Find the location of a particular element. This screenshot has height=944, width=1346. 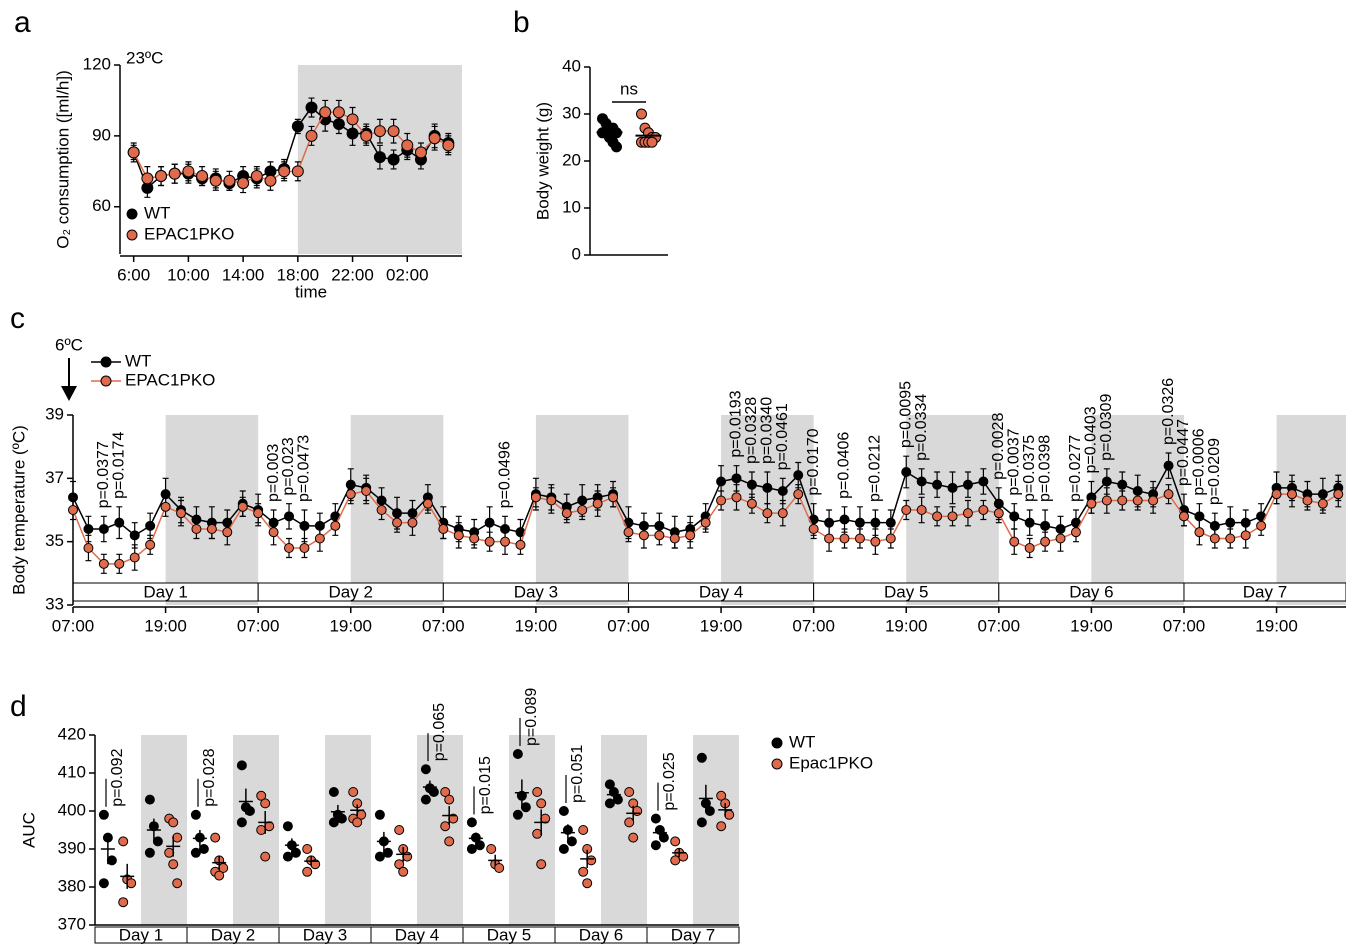

annotation: 6ºC is located at coordinates (69, 344).